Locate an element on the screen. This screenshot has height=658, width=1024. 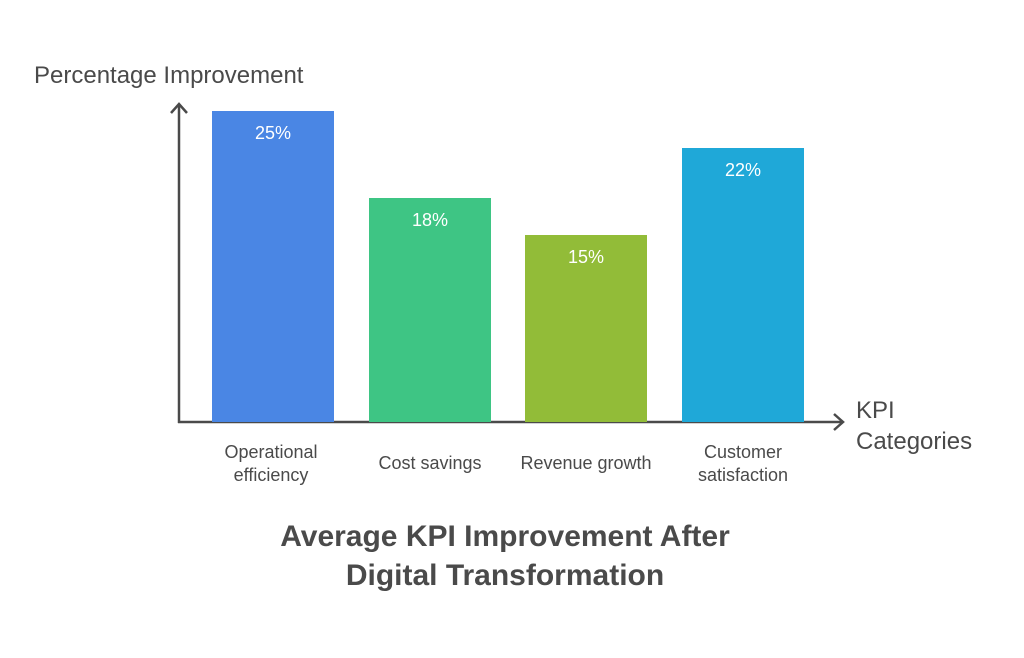
y-axis-arrow-icon is located at coordinates (179, 262).